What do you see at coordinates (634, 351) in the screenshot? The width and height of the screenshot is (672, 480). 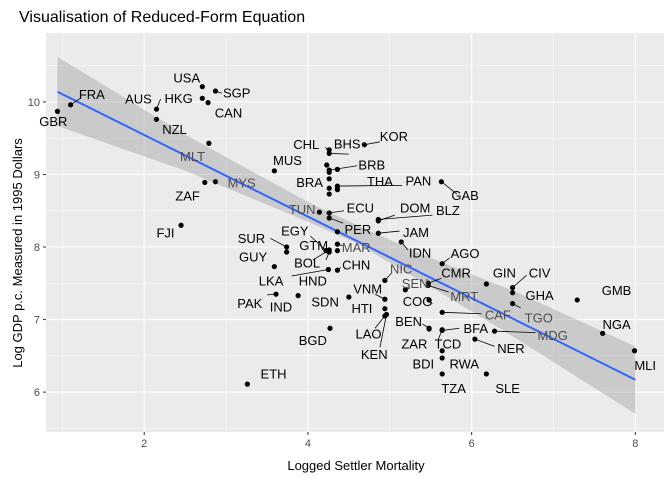 I see `point-mli` at bounding box center [634, 351].